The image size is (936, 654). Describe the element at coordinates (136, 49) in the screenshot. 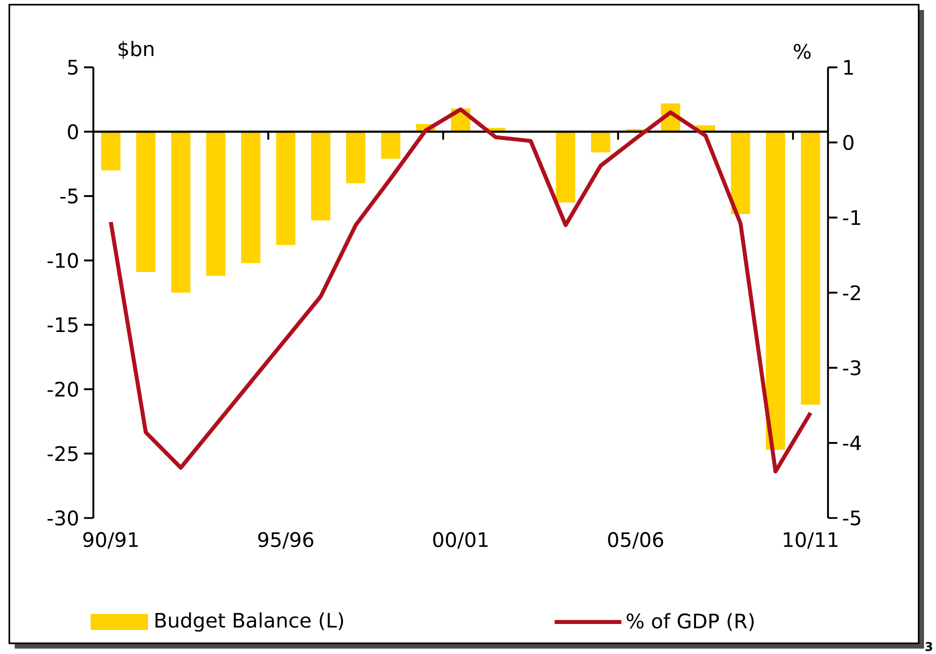

I see `y-axis-title: $bn` at that location.